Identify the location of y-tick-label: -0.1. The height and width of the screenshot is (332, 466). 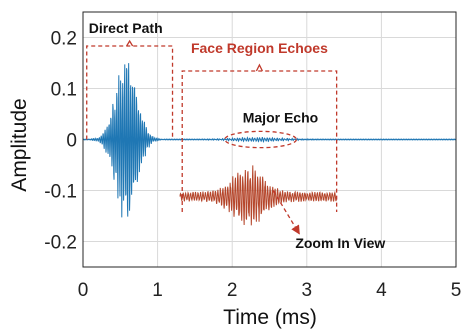
(60, 192).